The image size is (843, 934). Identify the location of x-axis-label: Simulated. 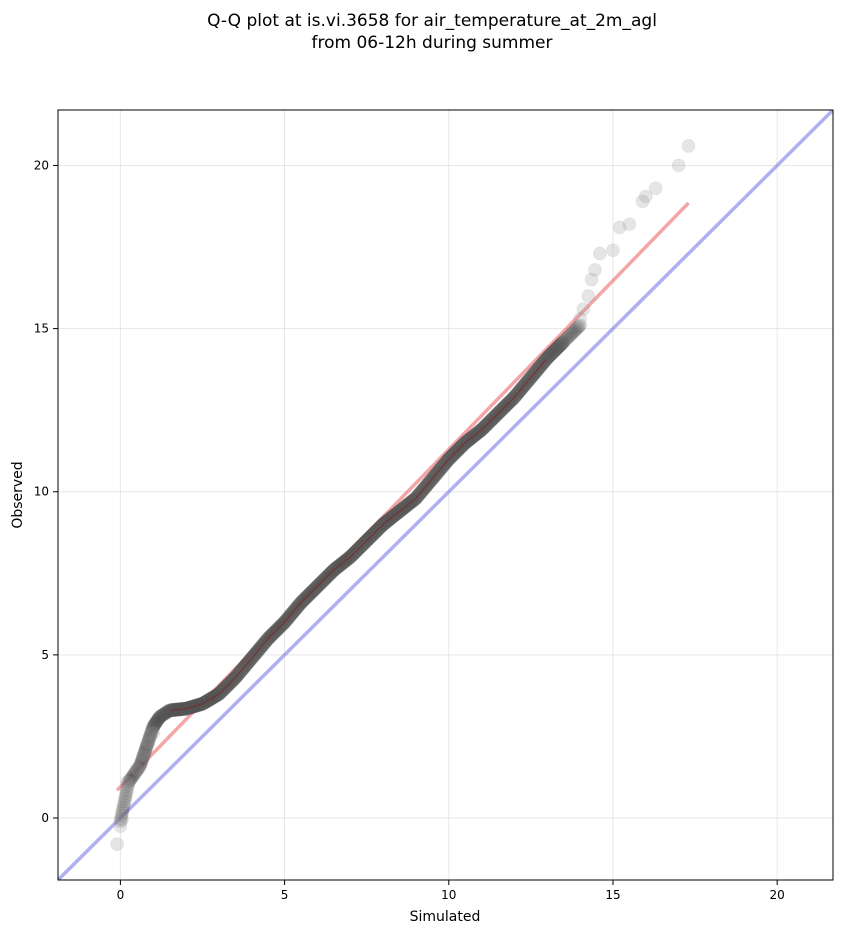
(445, 917).